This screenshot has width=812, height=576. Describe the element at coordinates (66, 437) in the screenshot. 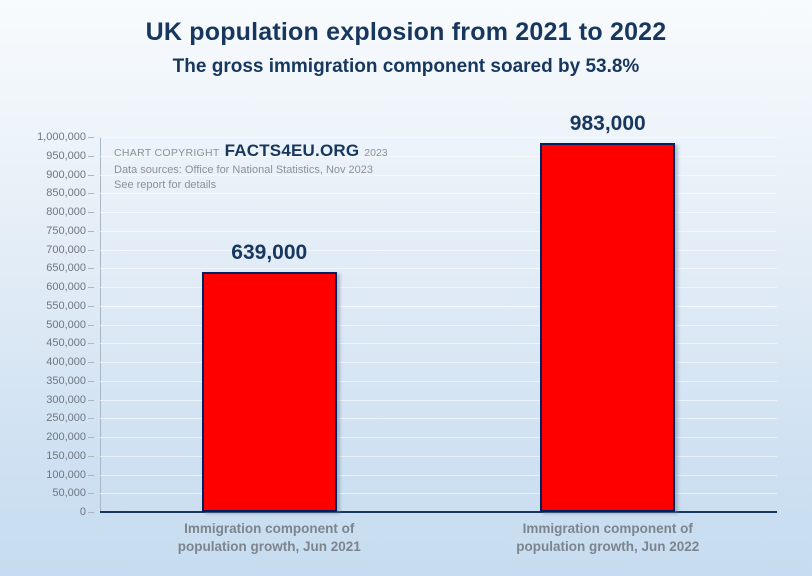

I see `y-tick-label: 200,000` at that location.